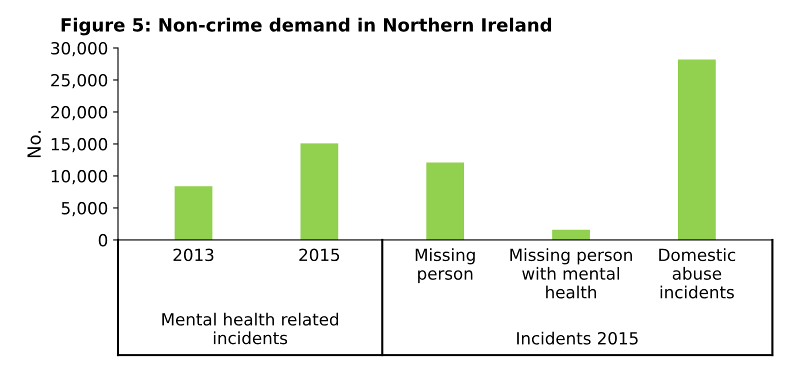  Describe the element at coordinates (577, 338) in the screenshot. I see `text: Incidents 2015` at that location.